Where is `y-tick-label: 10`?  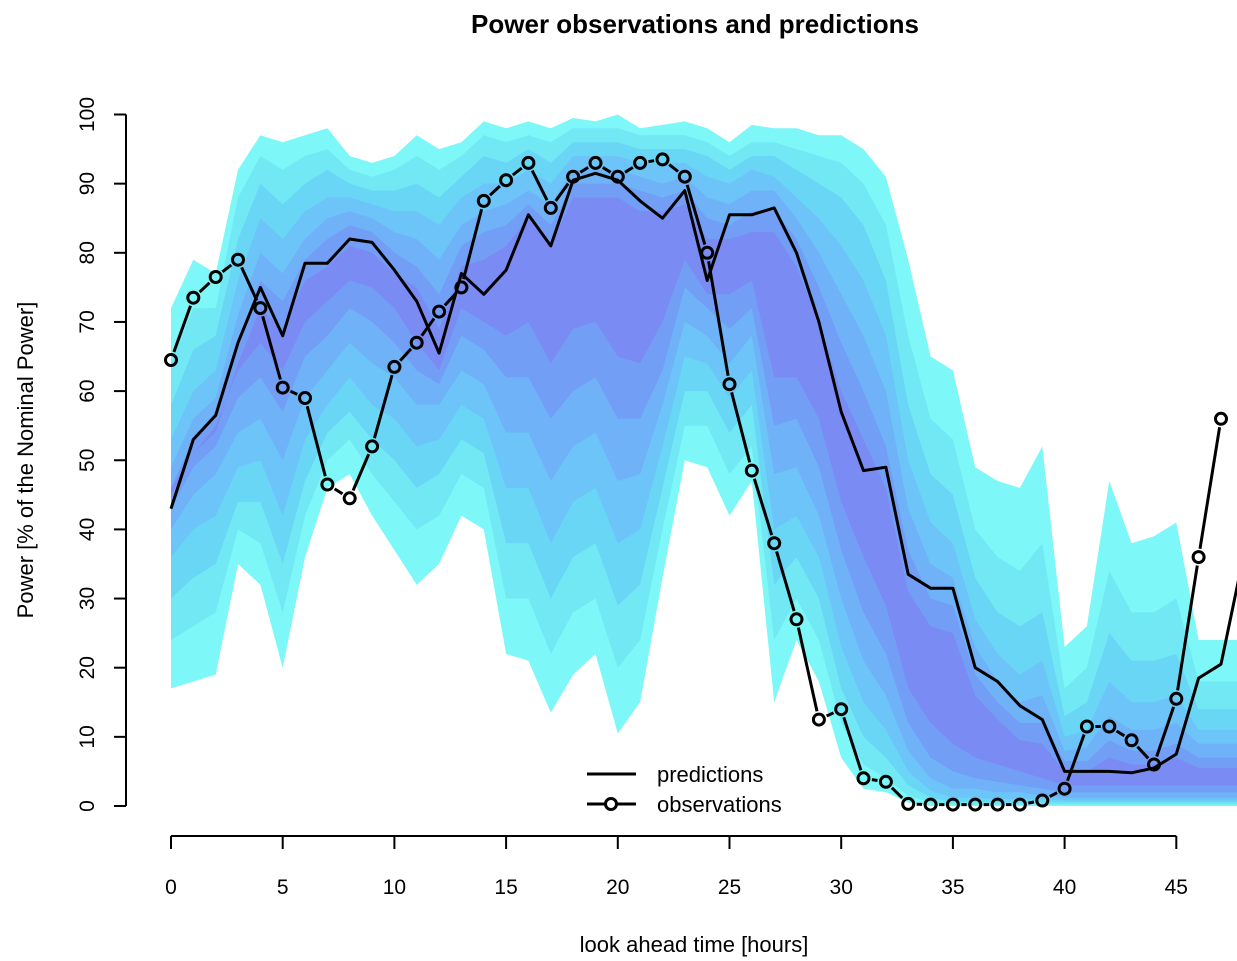 y-tick-label: 10 is located at coordinates (87, 736).